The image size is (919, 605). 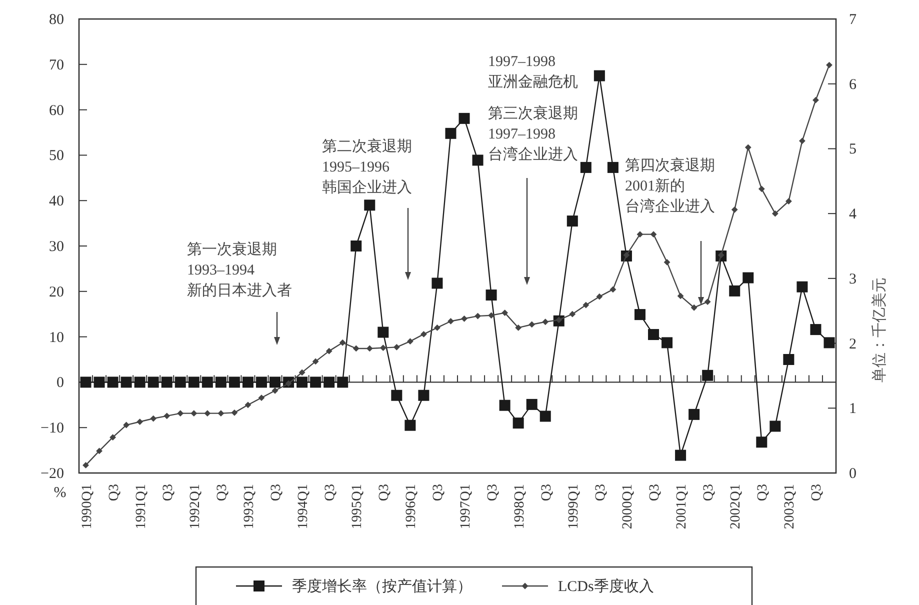 What do you see at coordinates (670, 165) in the screenshot?
I see `annotation: 第四次衰退期` at bounding box center [670, 165].